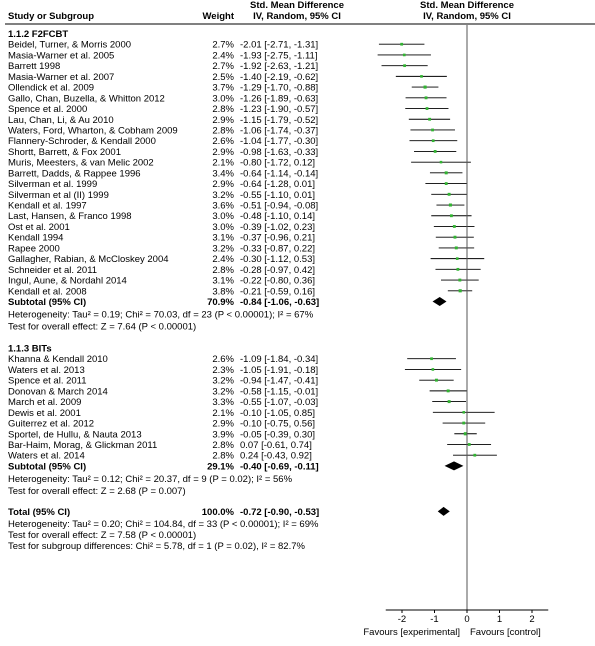 This screenshot has width=595, height=646. I want to click on total-ci: -0.72 [-0.90, -0.53], so click(279, 512).